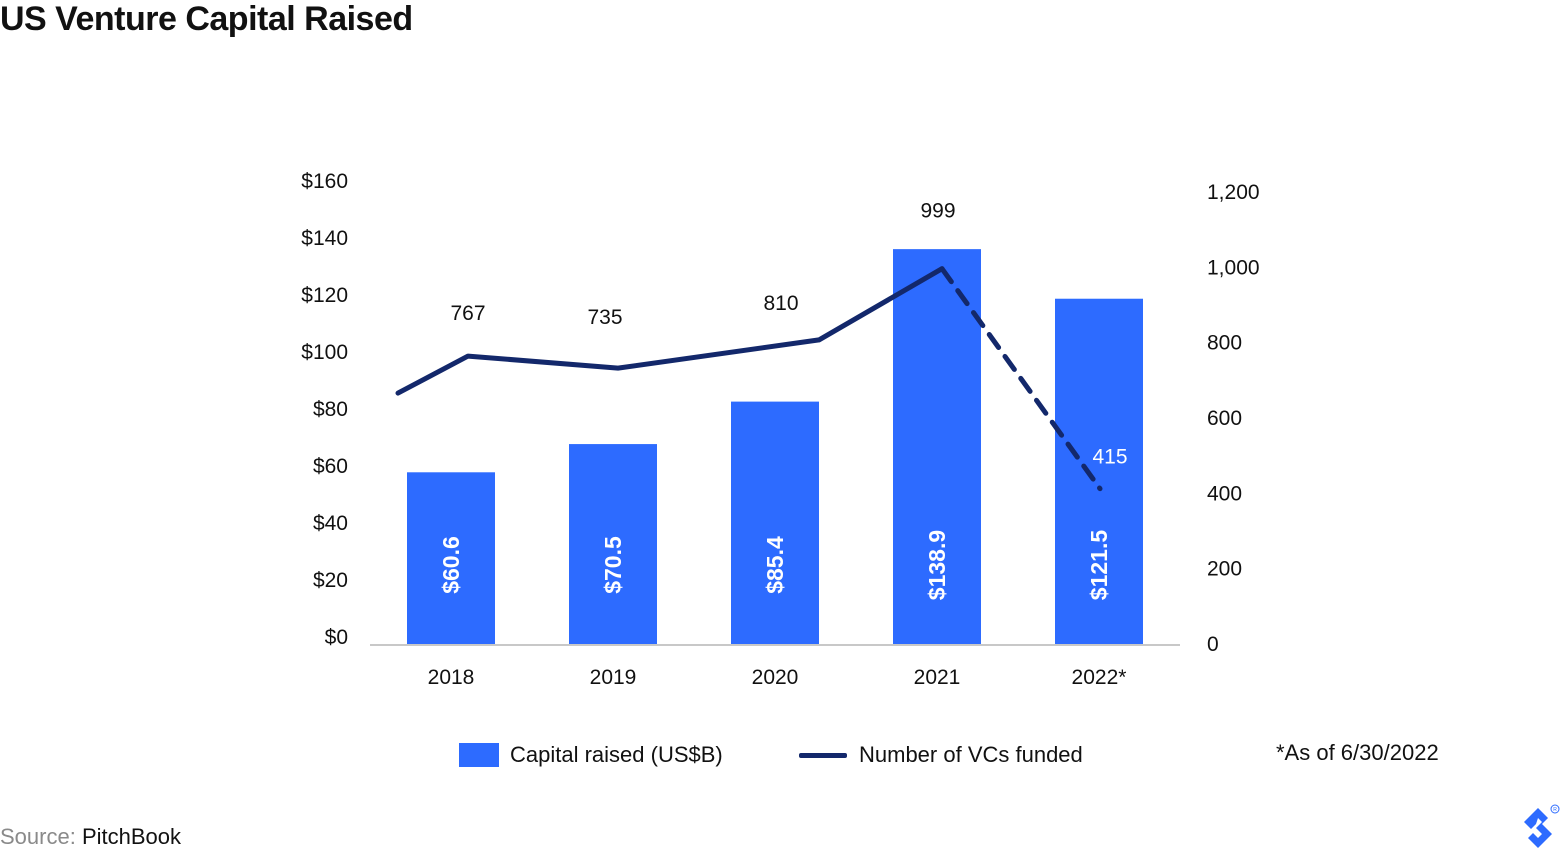 Image resolution: width=1560 pixels, height=852 pixels. What do you see at coordinates (38, 836) in the screenshot?
I see `source-label: Source:` at bounding box center [38, 836].